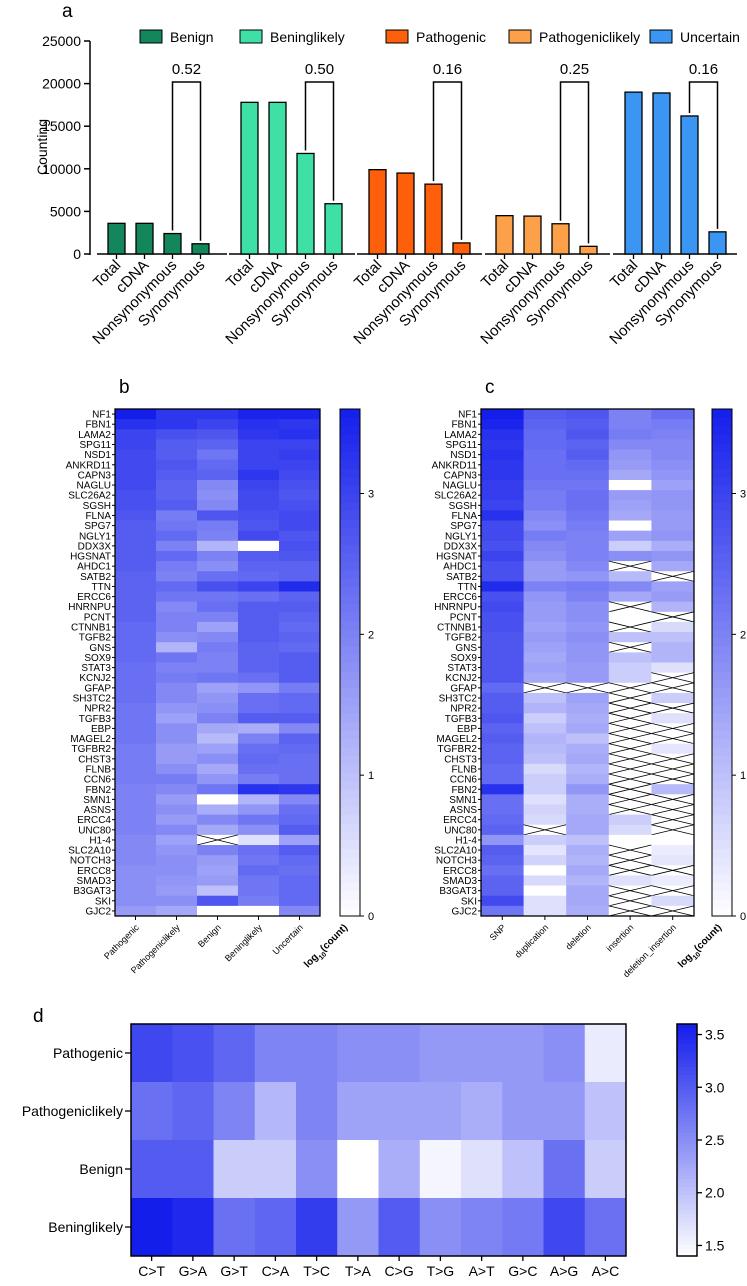 This screenshot has height=1286, width=747. What do you see at coordinates (177, 891) in the screenshot?
I see `heatmap-cell-b3gat3-pathogeniclikely` at bounding box center [177, 891].